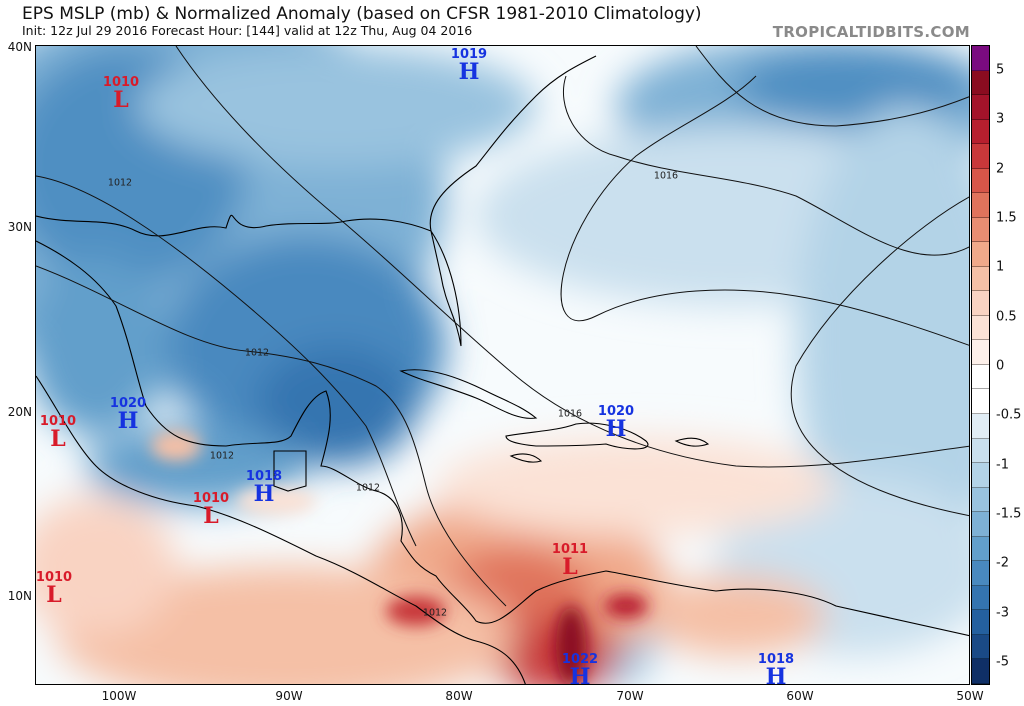  I want to click on lon-label-80w: 80W, so click(459, 696).